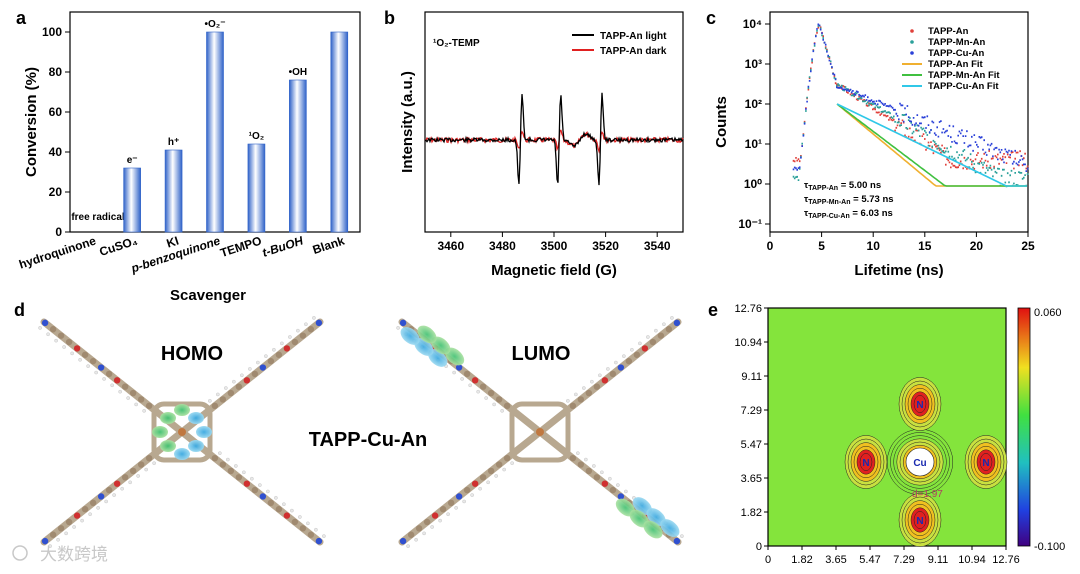  I want to click on lifetime-2: τTAPP-Cu-An = 6.03 ns, so click(848, 214).